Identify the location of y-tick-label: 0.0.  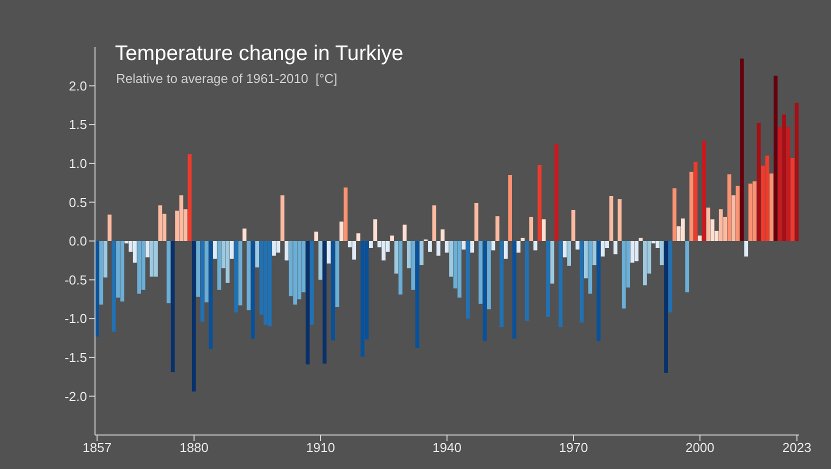
(77, 241).